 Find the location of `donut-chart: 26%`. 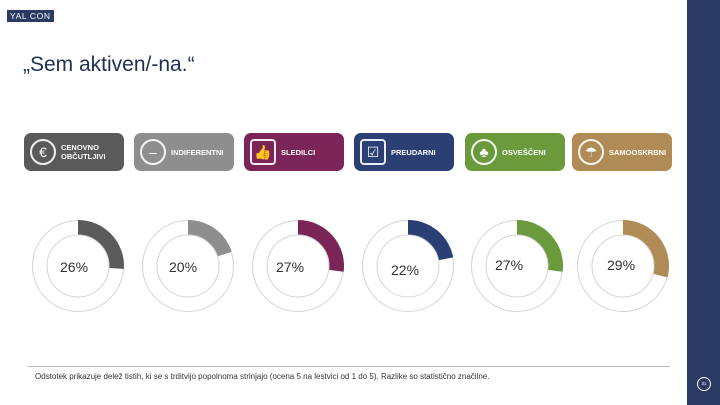

donut-chart: 26% is located at coordinates (78, 266).